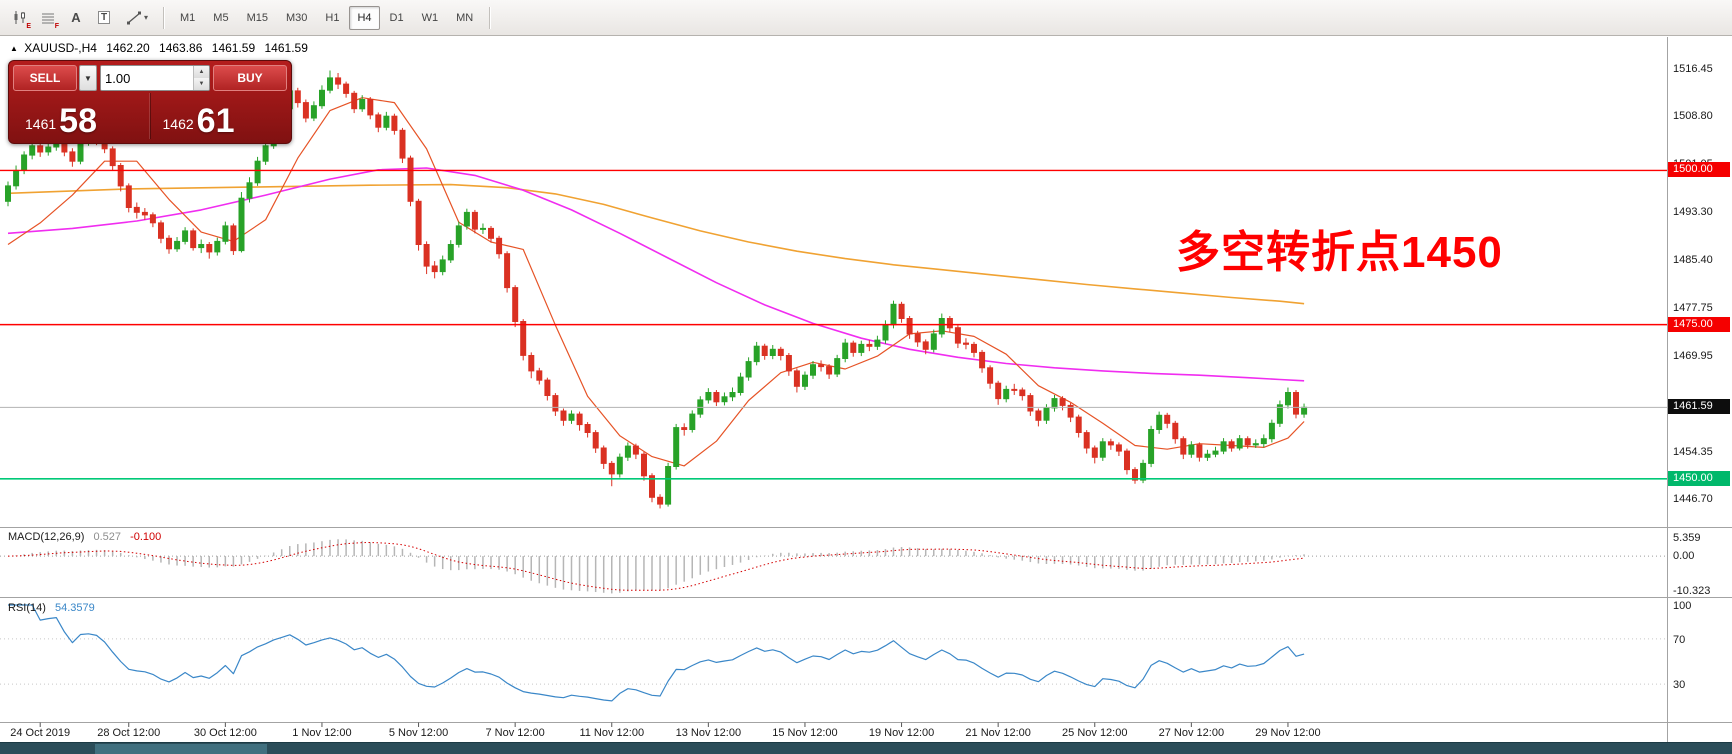 The image size is (1732, 754). I want to click on buy-price-display: 1462 61, so click(218, 116).